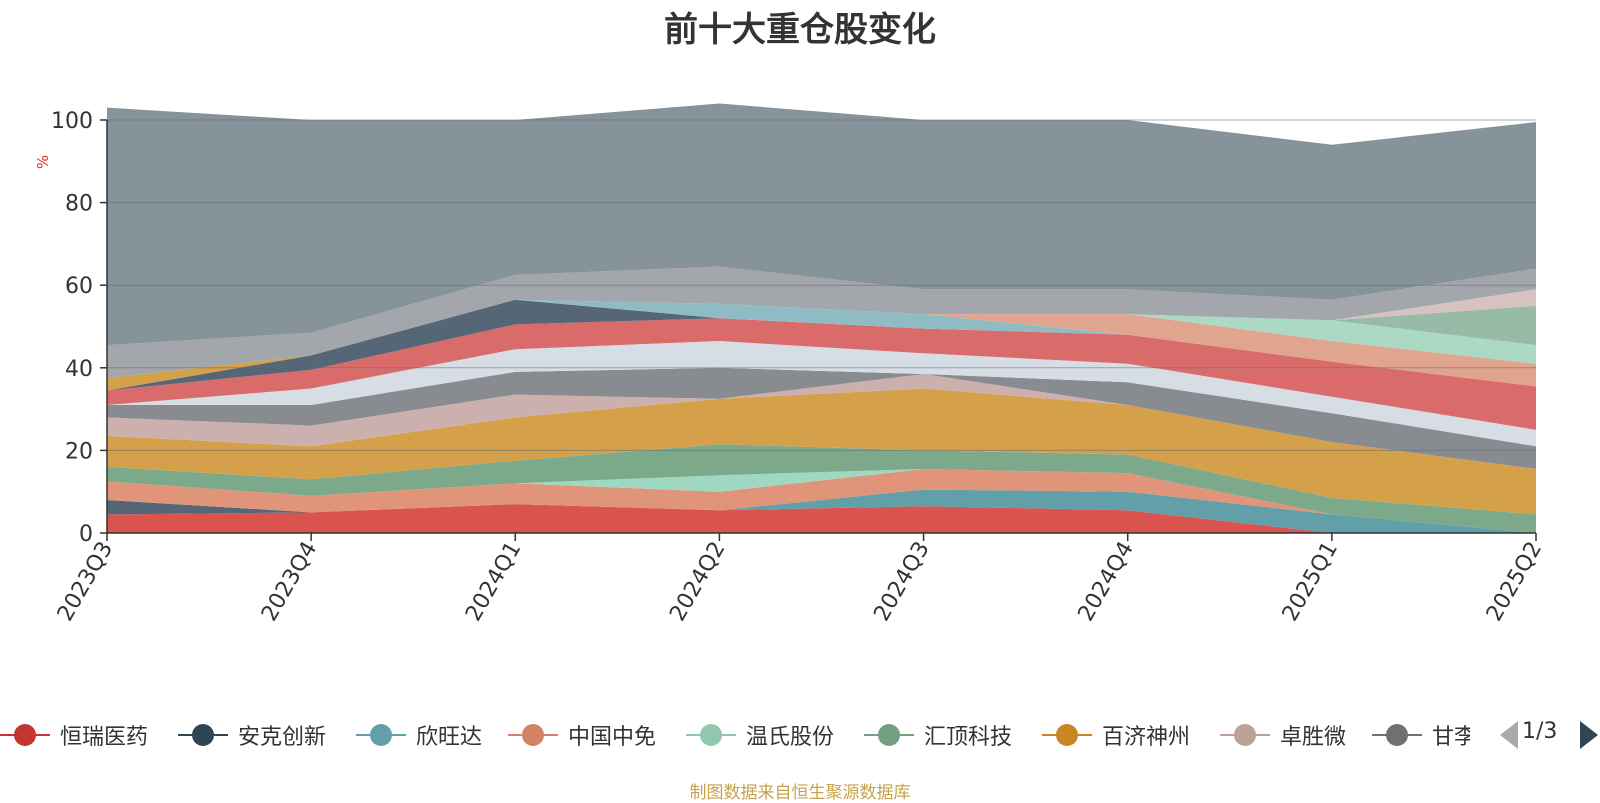  I want to click on legend-label: 汇顶科技, so click(968, 737).